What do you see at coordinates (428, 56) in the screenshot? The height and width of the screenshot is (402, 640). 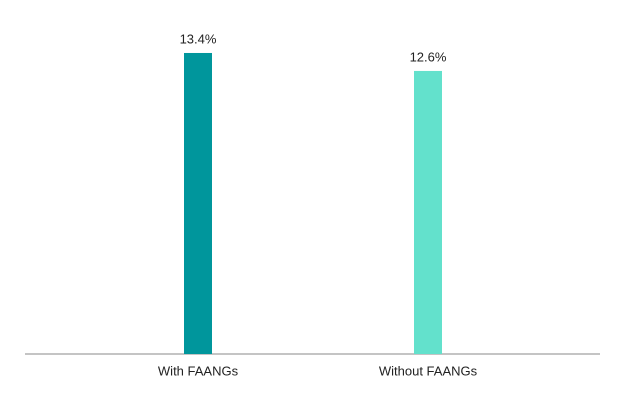 I see `value-label: 12.6%` at bounding box center [428, 56].